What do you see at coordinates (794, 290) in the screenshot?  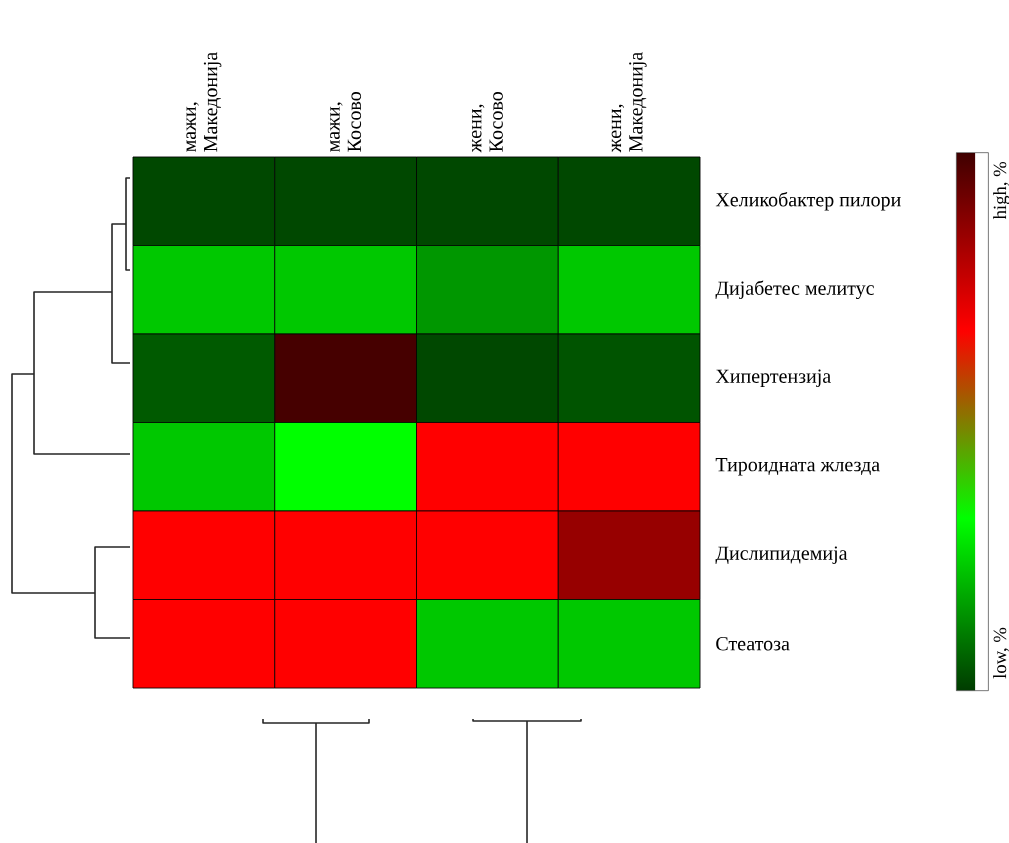 I see `y-tick-label: Дијабетес мелитус` at bounding box center [794, 290].